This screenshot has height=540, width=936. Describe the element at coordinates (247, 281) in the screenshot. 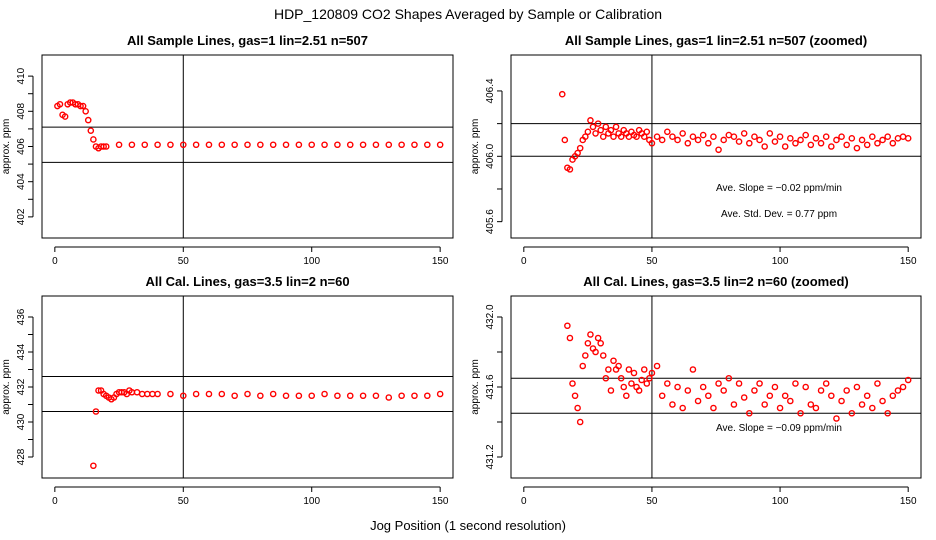

I see `panel-title: All Cal. Lines, gas=3.5 lin=2 n=60` at that location.